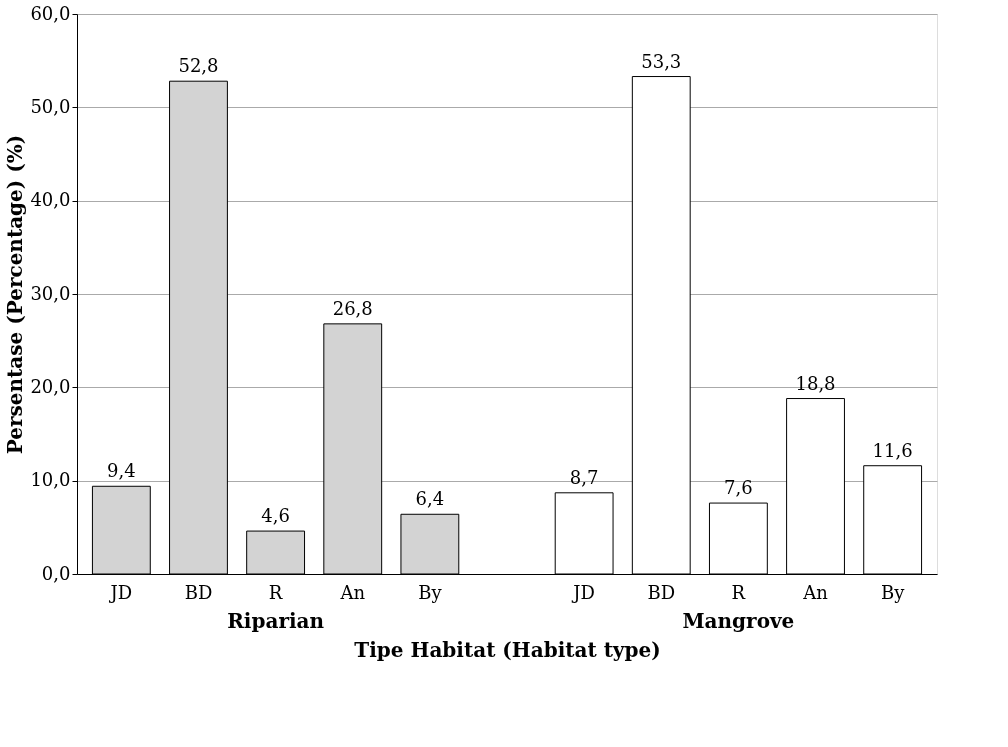 This screenshot has width=1008, height=747. I want to click on x-axis-title: Tipe Habitat (Habitat type), so click(507, 649).